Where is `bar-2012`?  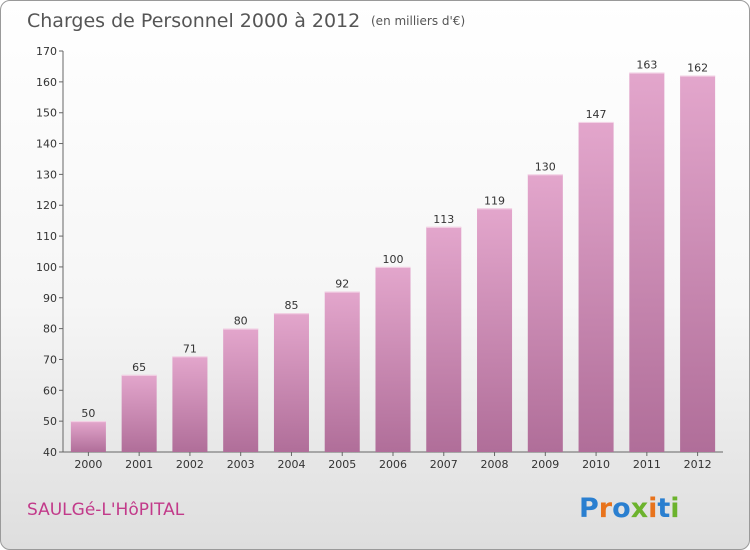
bar-2012 is located at coordinates (698, 263).